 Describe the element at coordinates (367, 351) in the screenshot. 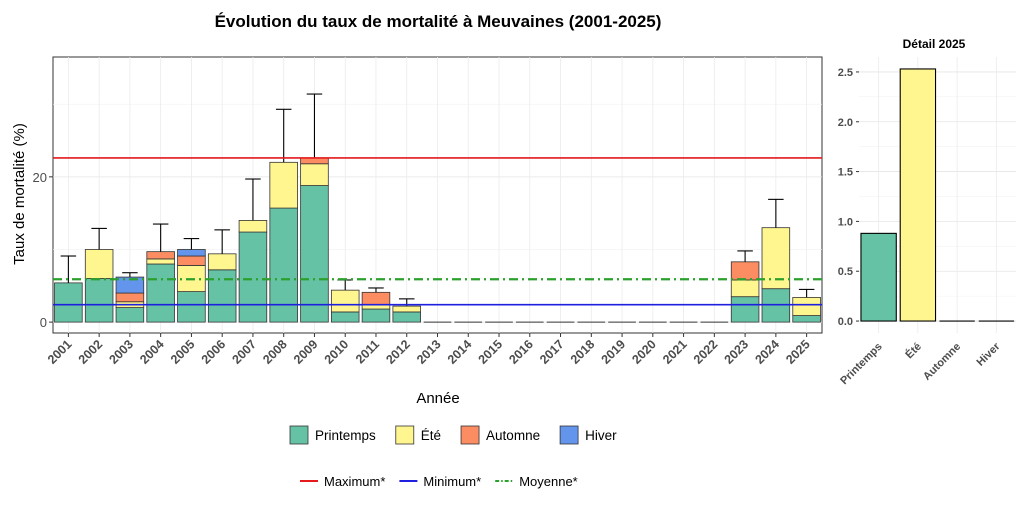

I see `x-tick-label: 2011` at that location.